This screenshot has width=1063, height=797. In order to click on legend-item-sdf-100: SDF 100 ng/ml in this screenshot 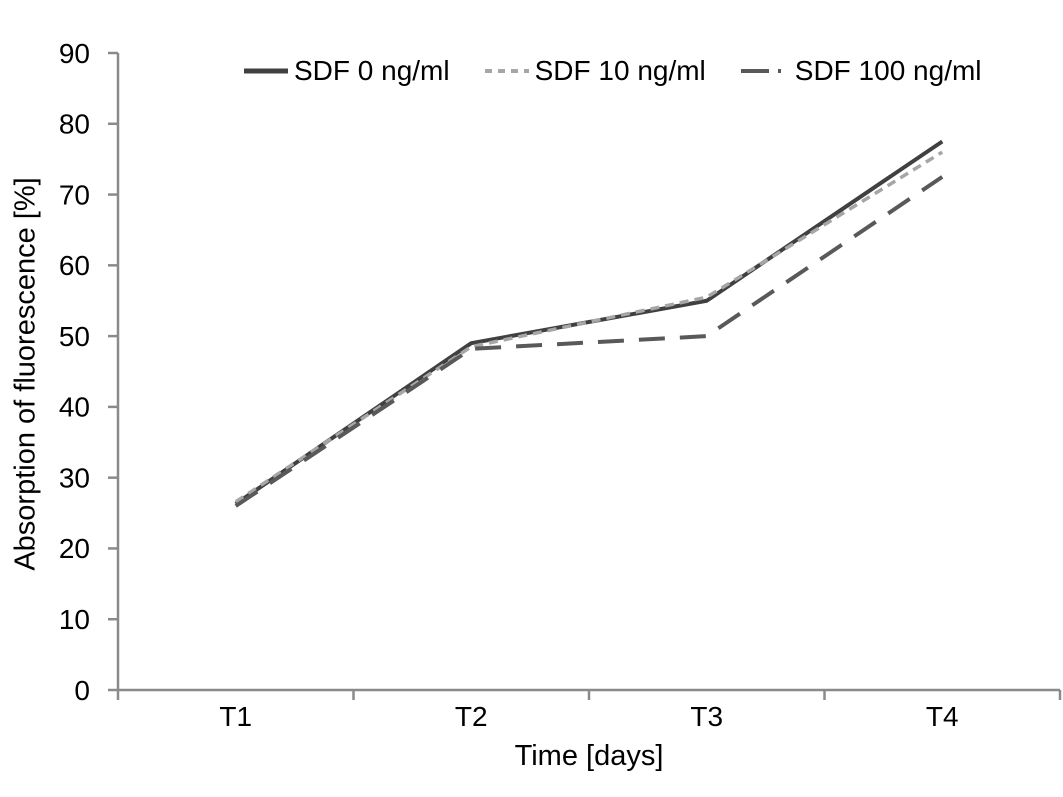, I will do `click(861, 71)`.